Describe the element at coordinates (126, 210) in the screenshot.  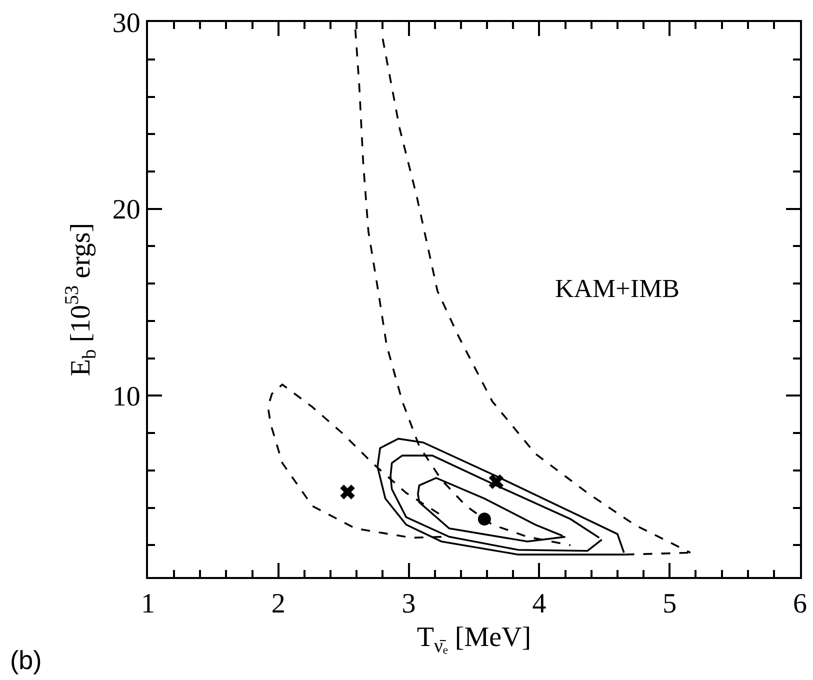
I see `y-tick-label: 20` at that location.